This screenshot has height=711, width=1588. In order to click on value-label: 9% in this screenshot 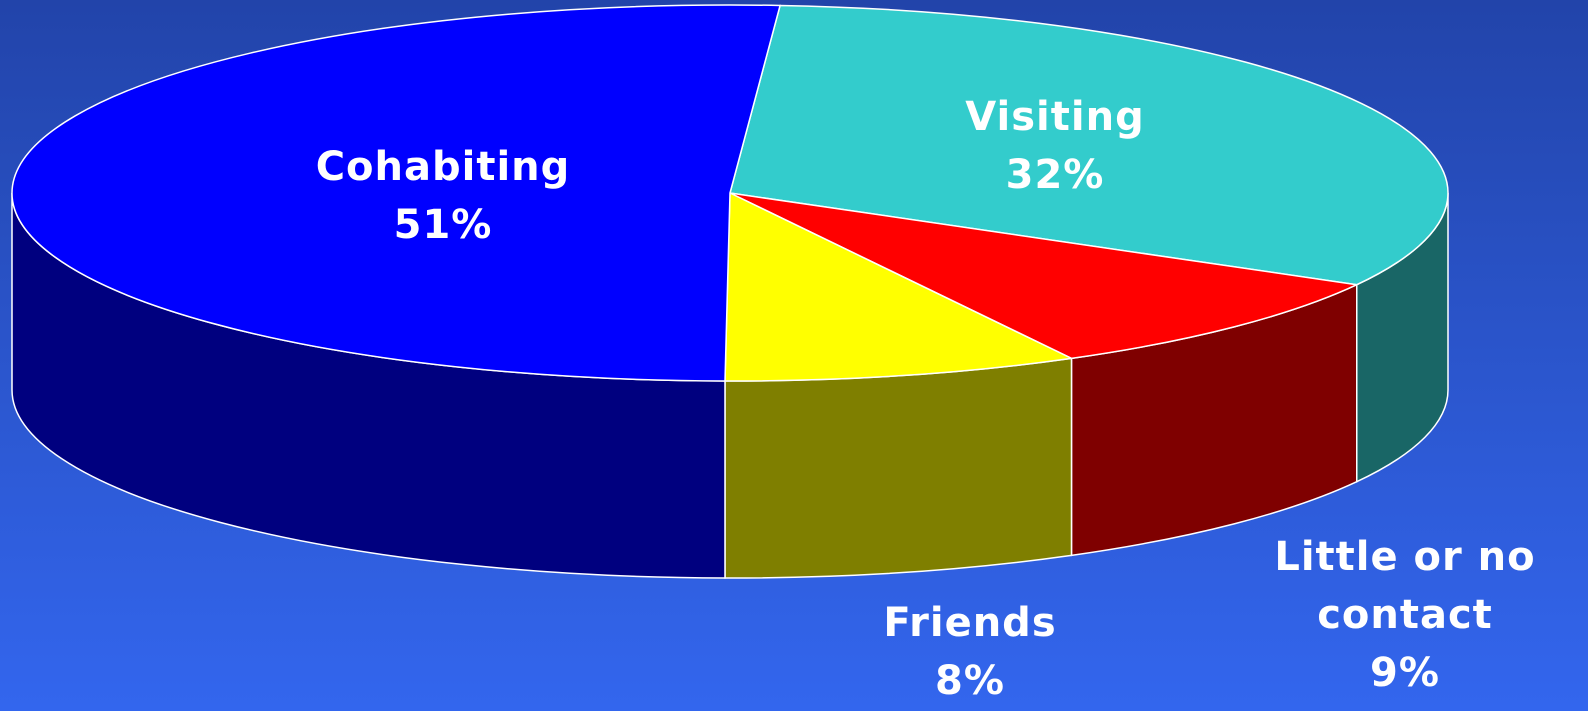, I will do `click(1405, 673)`.